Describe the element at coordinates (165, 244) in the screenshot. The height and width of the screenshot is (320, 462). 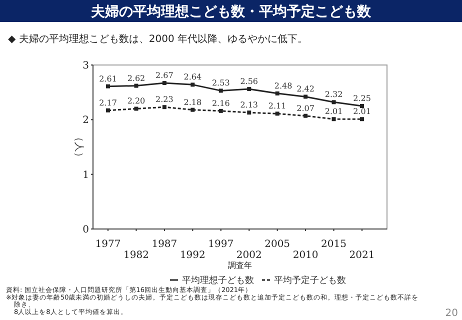
I see `x-tick-label: 1987` at that location.